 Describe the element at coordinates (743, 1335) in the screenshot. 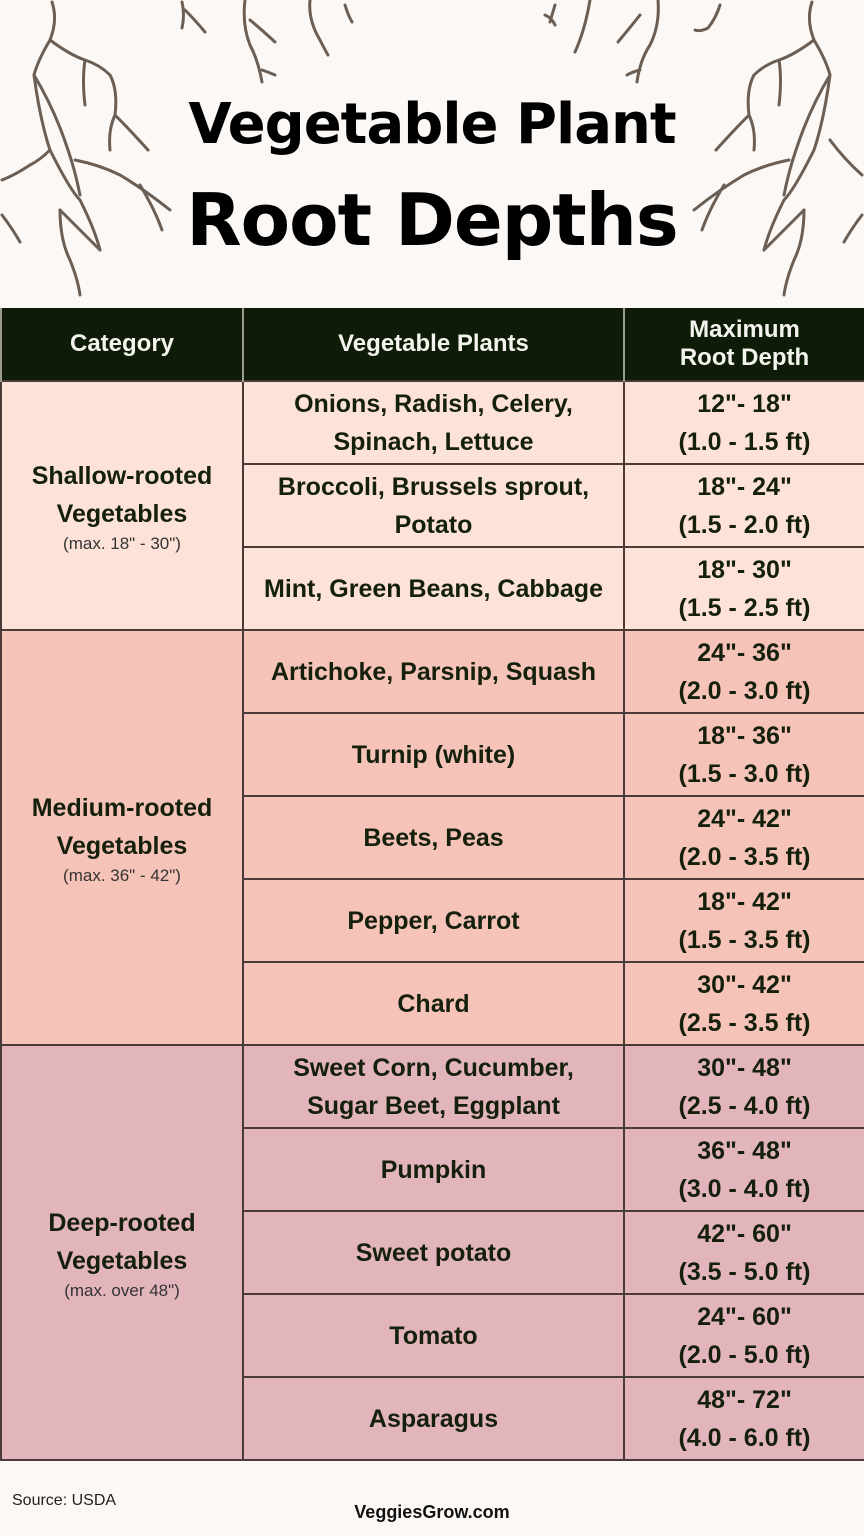

I see `depth-cell: 24"- 60" (2.0 - 5.0 ft)` at that location.